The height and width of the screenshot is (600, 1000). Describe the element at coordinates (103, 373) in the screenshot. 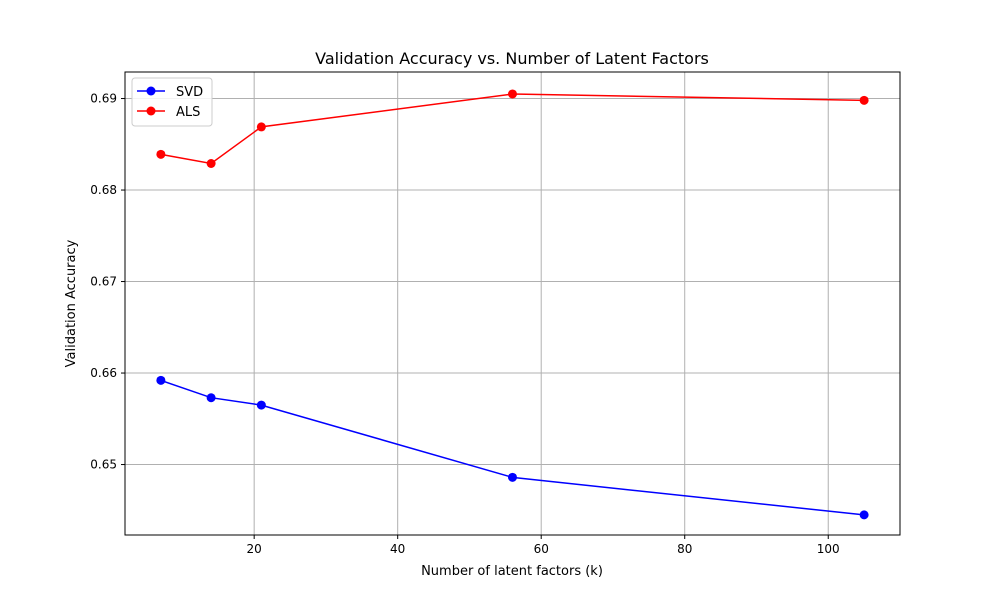

I see `y-tick-label: 0.66` at that location.